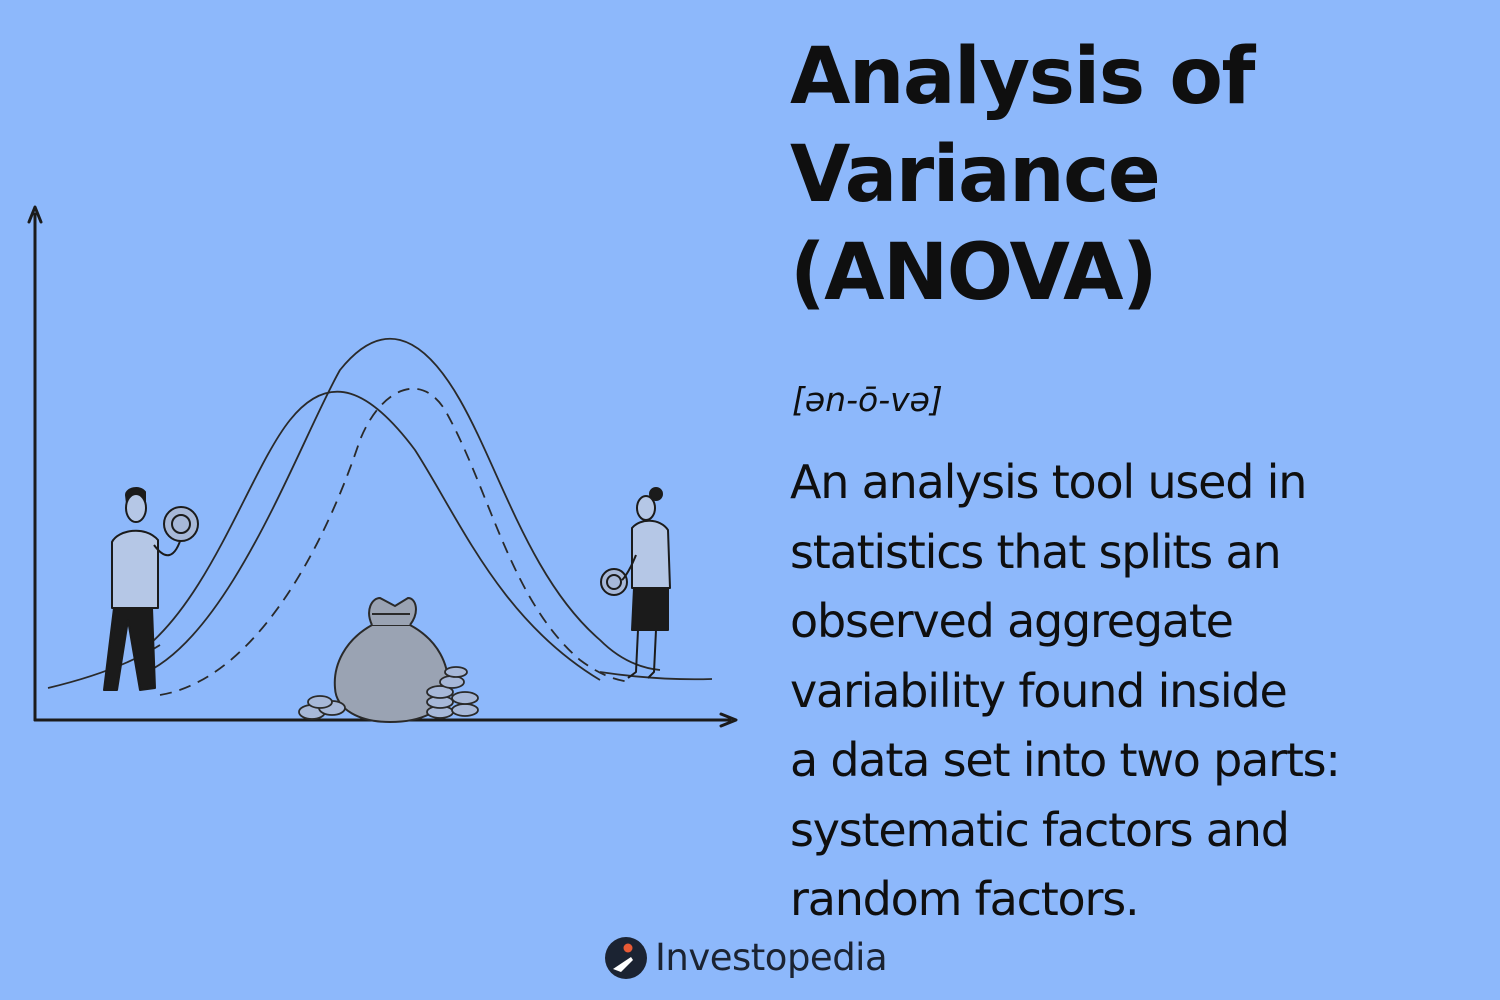 Image resolution: width=1500 pixels, height=1000 pixels. What do you see at coordinates (388, 693) in the screenshot?
I see `coin-stack-icon` at bounding box center [388, 693].